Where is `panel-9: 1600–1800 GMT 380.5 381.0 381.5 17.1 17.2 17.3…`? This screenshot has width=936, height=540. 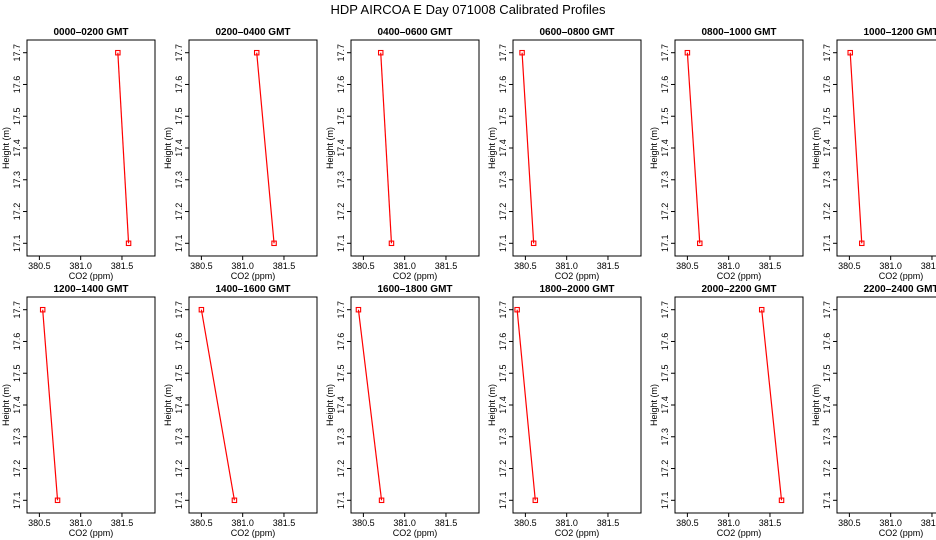 panel-9: 1600–1800 GMT 380.5 381.0 381.5 17.1 17.2 17.3… is located at coordinates (402, 411).